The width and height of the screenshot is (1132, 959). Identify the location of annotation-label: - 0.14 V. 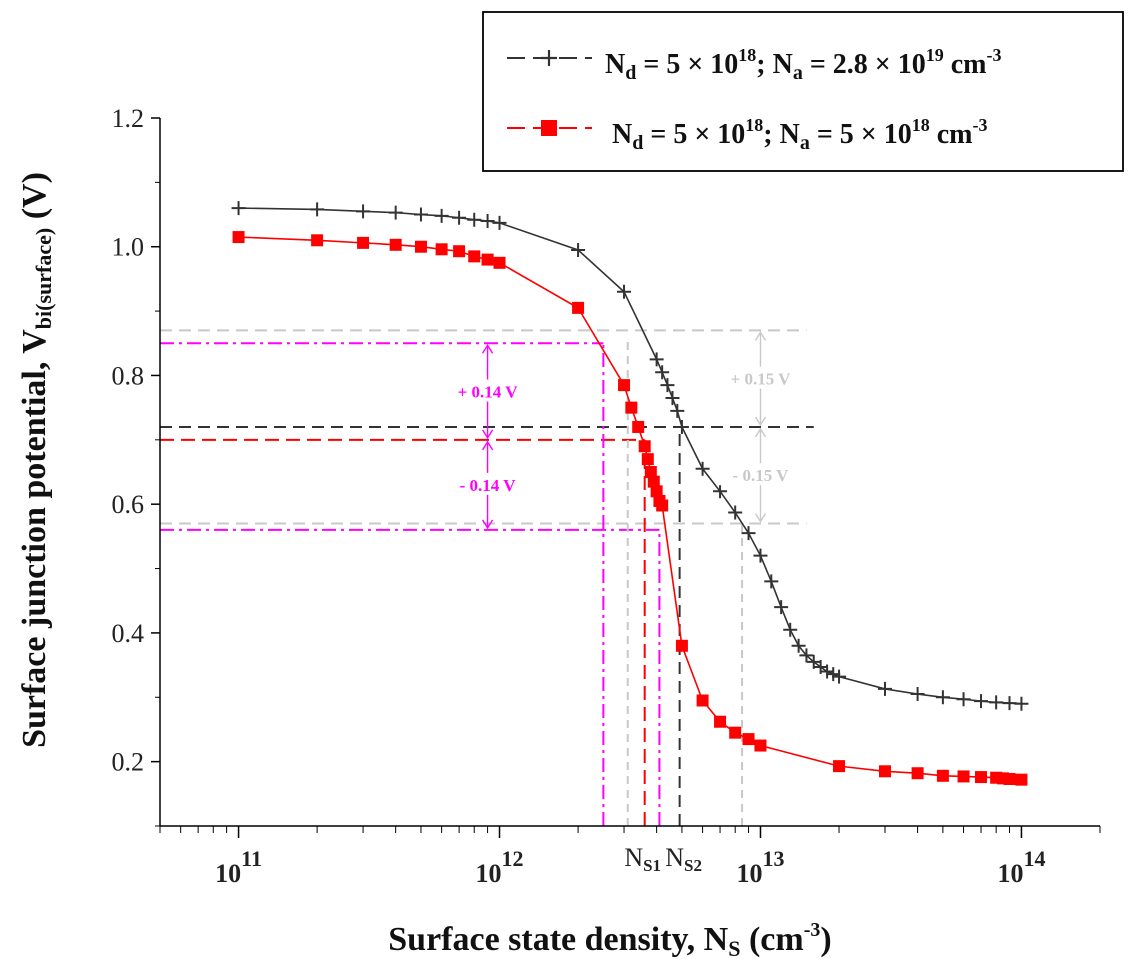
(488, 485).